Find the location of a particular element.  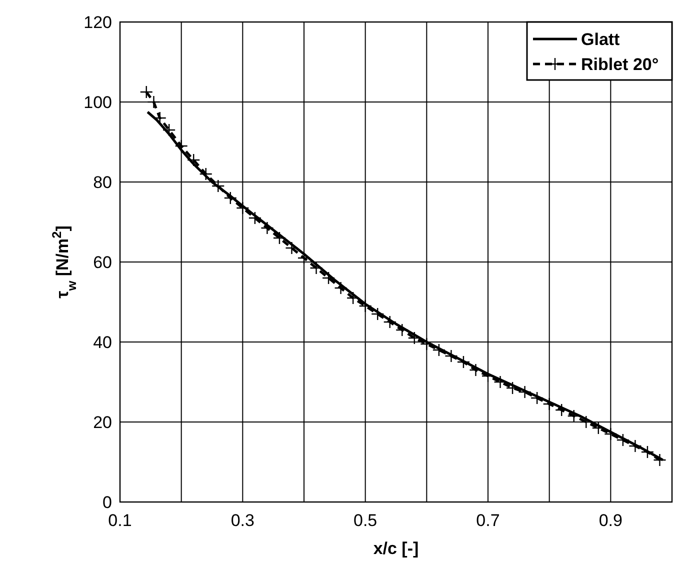

x-tick-label: 0.1 is located at coordinates (120, 520).